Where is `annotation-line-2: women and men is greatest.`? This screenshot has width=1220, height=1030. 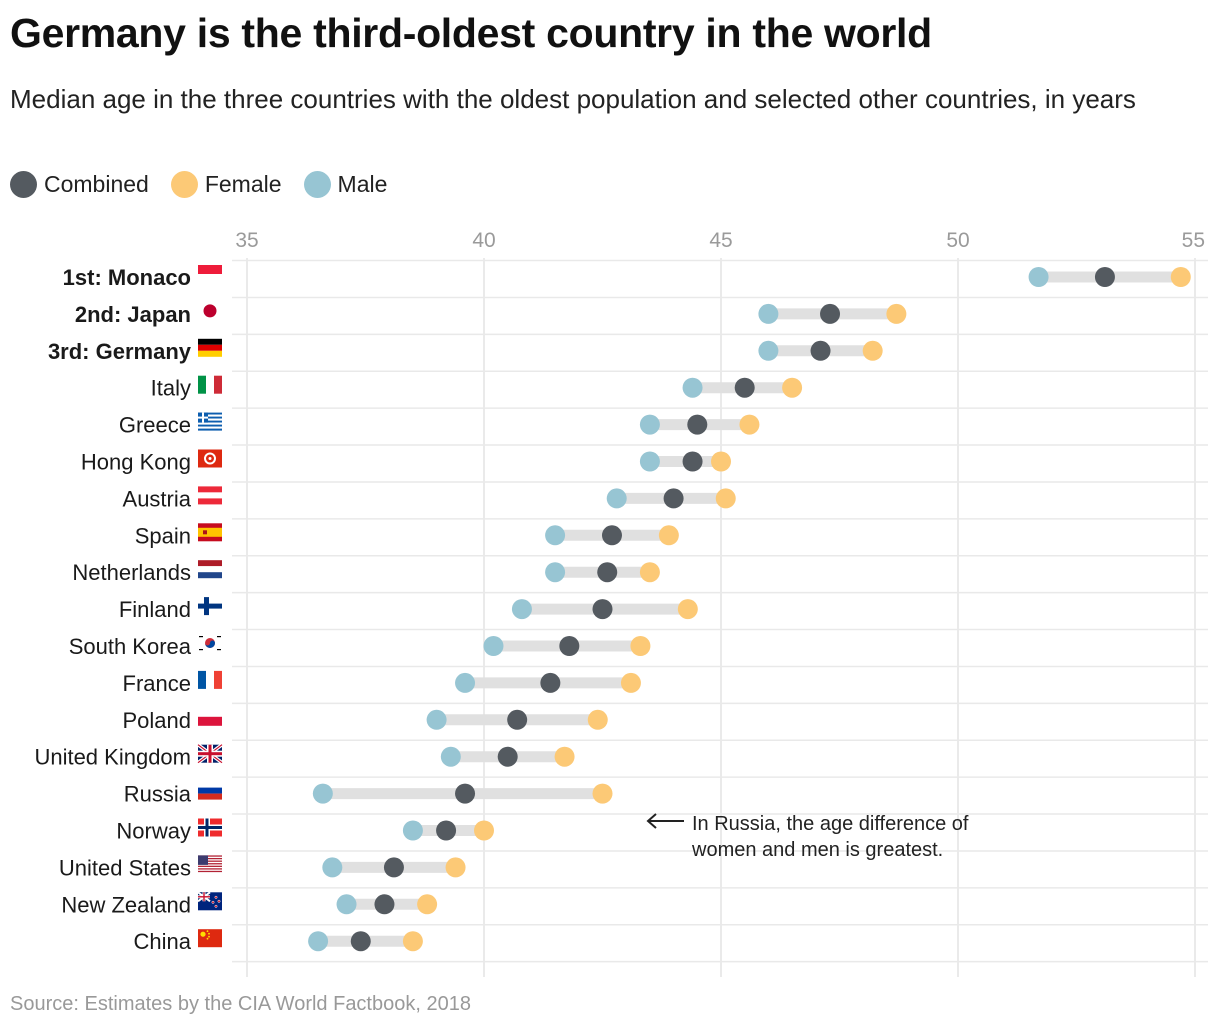 annotation-line-2: women and men is greatest. is located at coordinates (817, 850).